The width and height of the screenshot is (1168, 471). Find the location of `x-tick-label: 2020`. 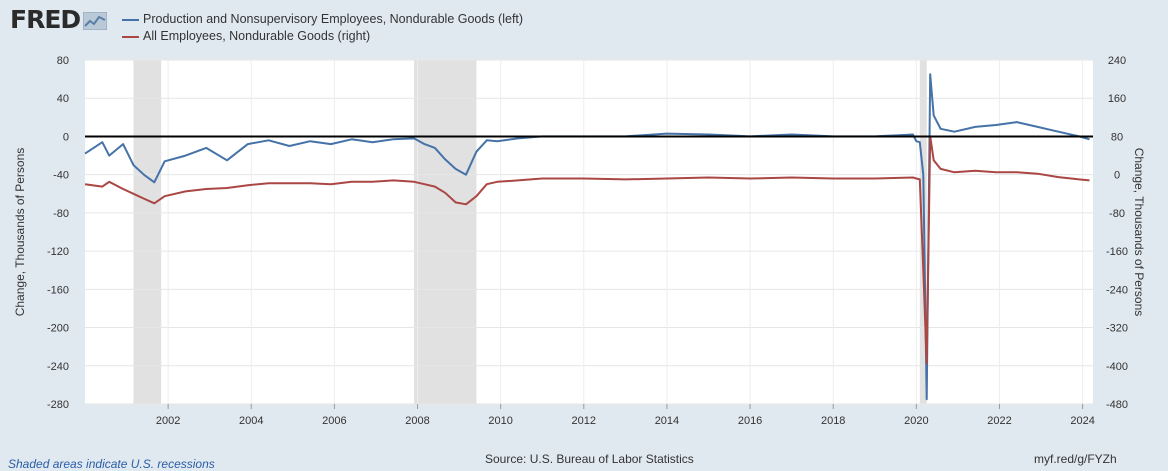

x-tick-label: 2020 is located at coordinates (916, 421).